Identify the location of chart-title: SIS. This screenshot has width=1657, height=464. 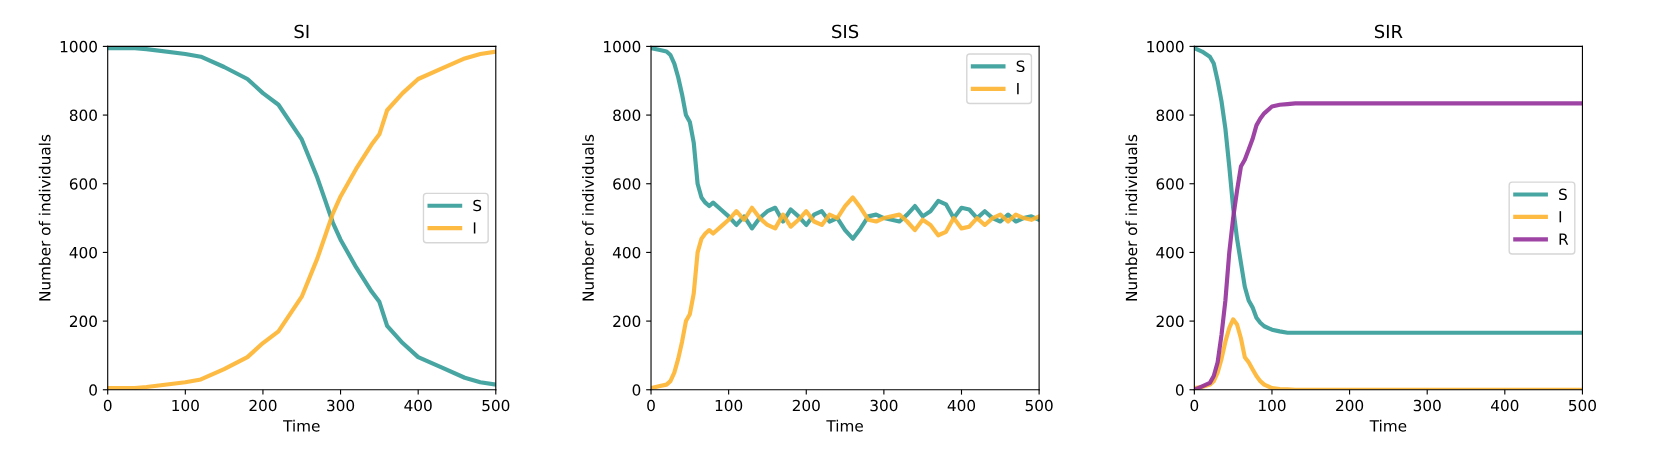
(845, 31).